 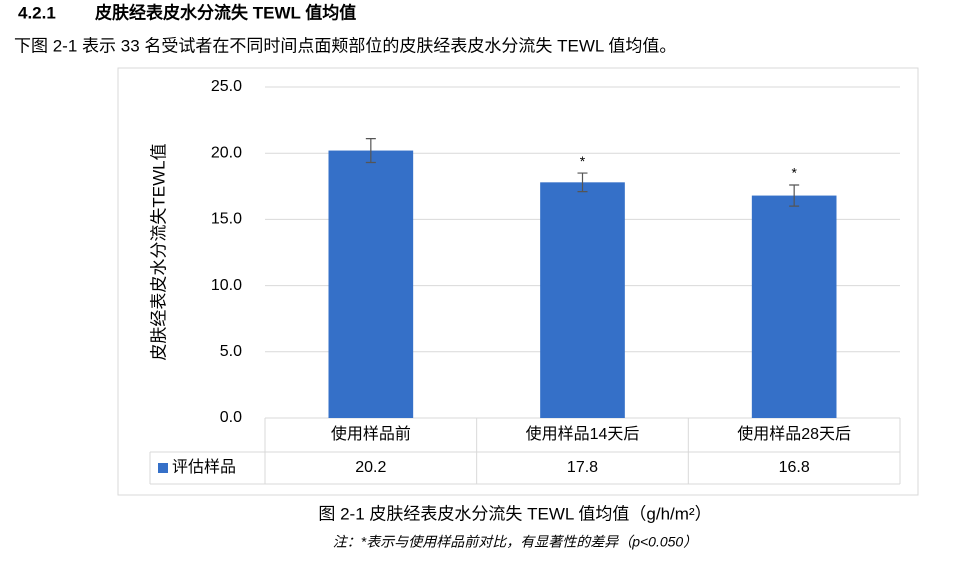 I want to click on y-tick-label: 0.0, so click(x=231, y=417).